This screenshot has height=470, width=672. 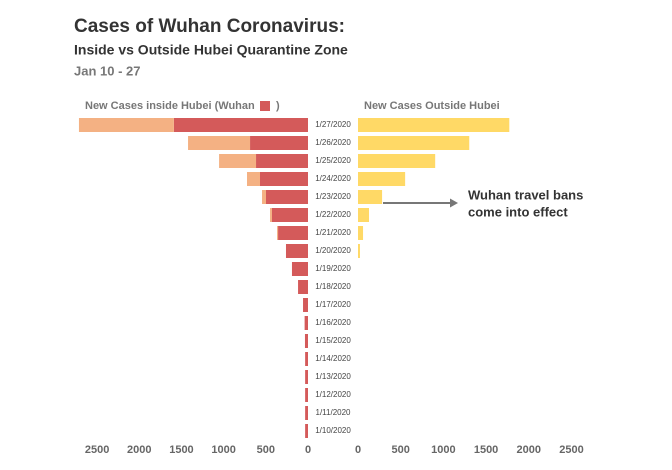 What do you see at coordinates (181, 450) in the screenshot?
I see `x-tick-label: 1500` at bounding box center [181, 450].